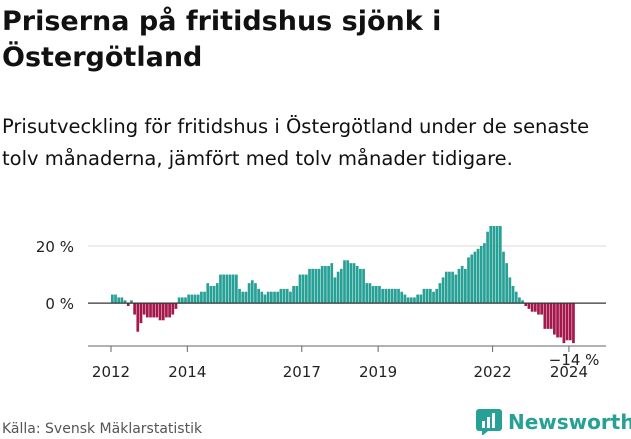  What do you see at coordinates (569, 422) in the screenshot?
I see `brand-name: Newsworthy` at bounding box center [569, 422].